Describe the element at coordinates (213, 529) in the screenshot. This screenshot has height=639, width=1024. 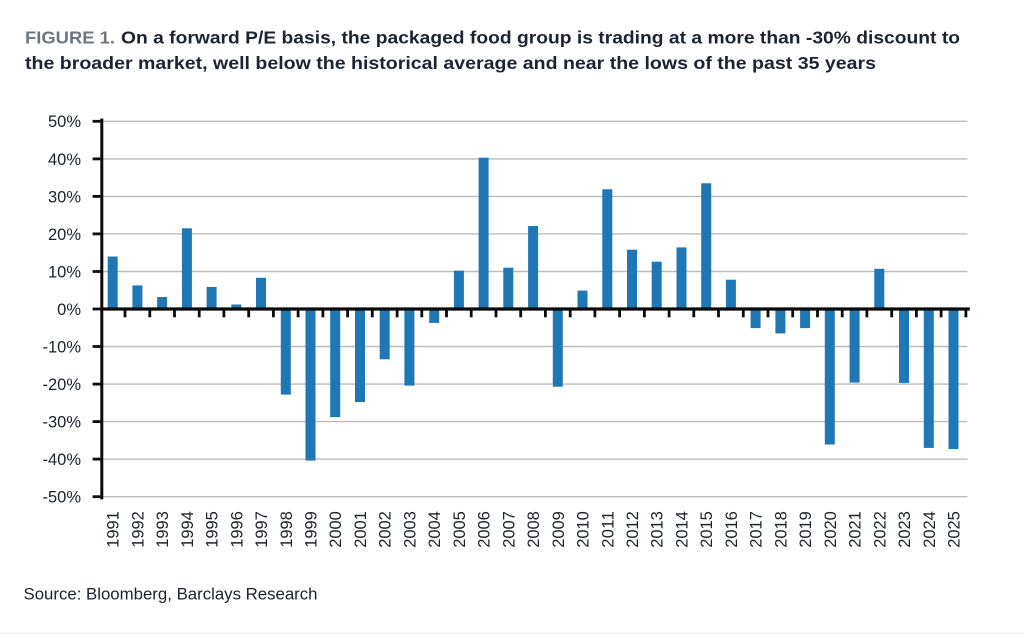
I see `svg-text: 1995` at that location.